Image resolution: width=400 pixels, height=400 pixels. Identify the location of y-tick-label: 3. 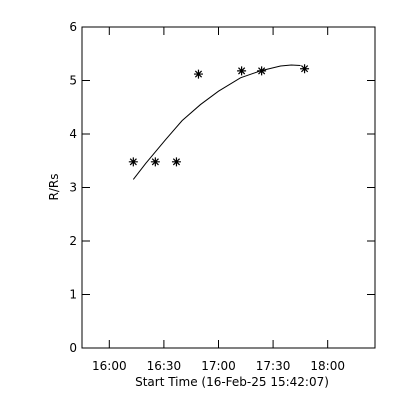
(73, 188).